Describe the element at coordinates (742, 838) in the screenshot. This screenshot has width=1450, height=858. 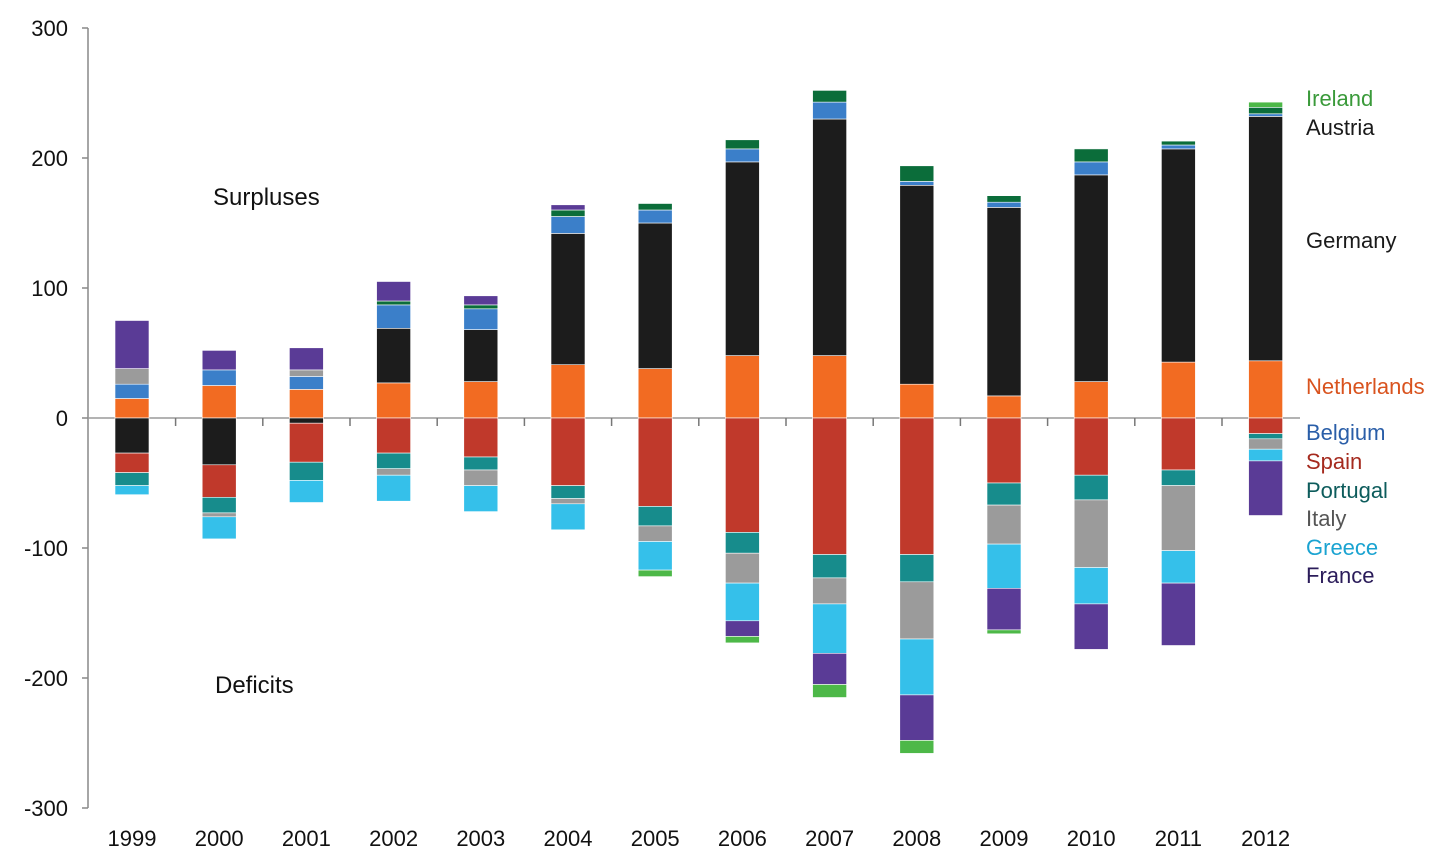
I see `x-tick-label: 2006` at that location.